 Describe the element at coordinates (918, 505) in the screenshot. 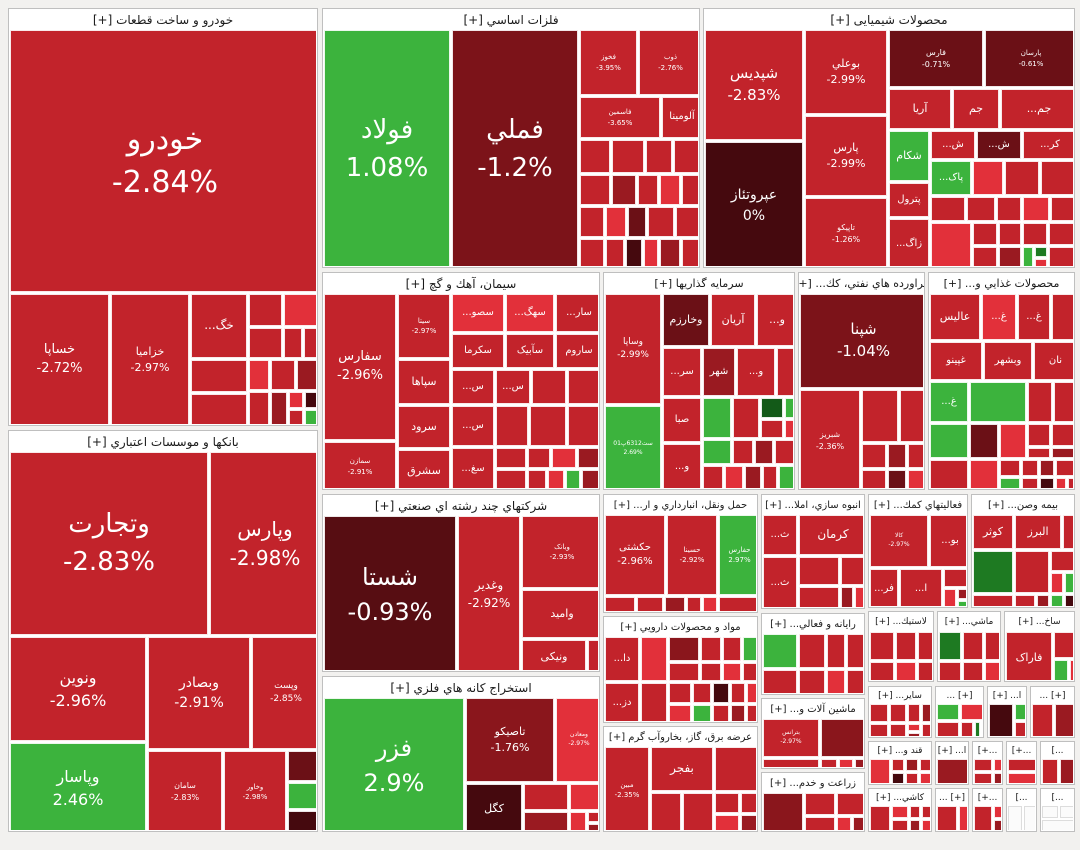

I see `sector-header-financial-aux: فعاليتهاي كمك... [+]` at that location.